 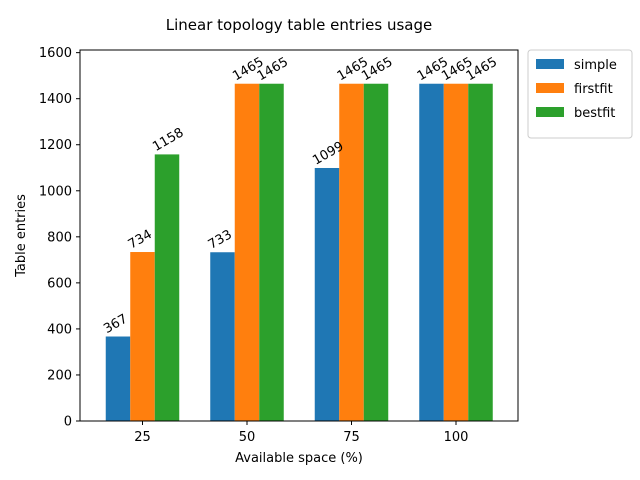 I want to click on y-tick-label: 400, so click(x=59, y=329).